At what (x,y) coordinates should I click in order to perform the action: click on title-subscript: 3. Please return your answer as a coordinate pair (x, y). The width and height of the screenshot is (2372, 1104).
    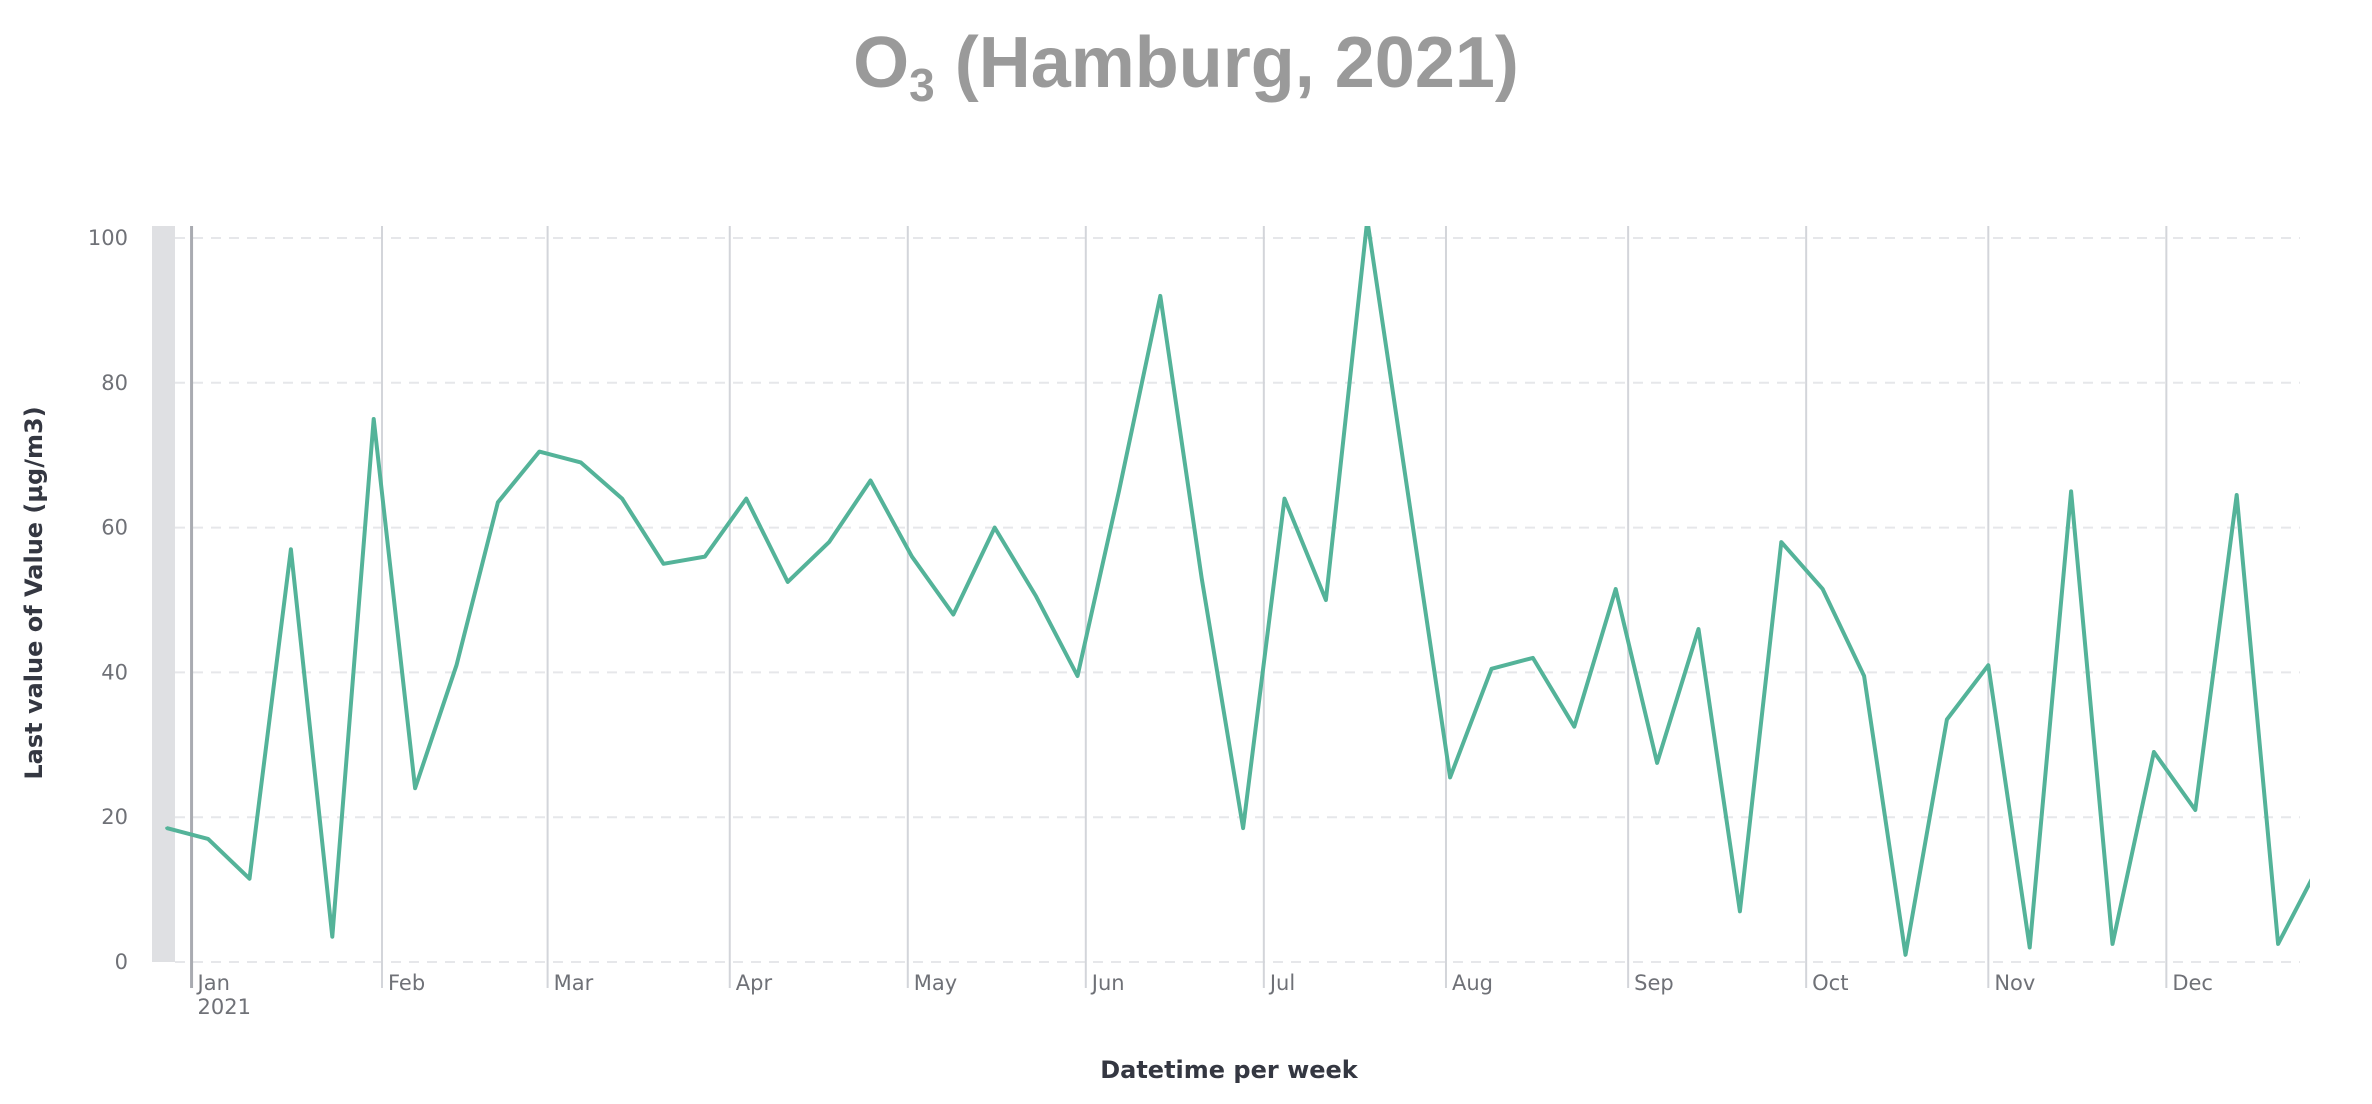
    Looking at the image, I should click on (922, 85).